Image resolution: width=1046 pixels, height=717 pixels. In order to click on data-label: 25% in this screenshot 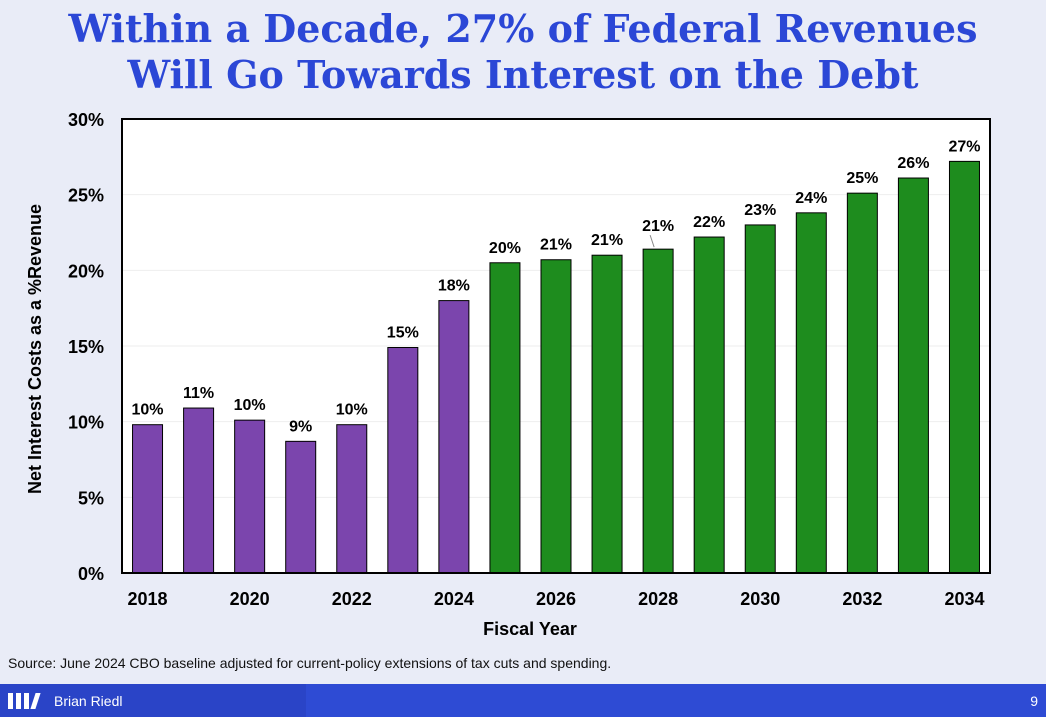, I will do `click(862, 178)`.